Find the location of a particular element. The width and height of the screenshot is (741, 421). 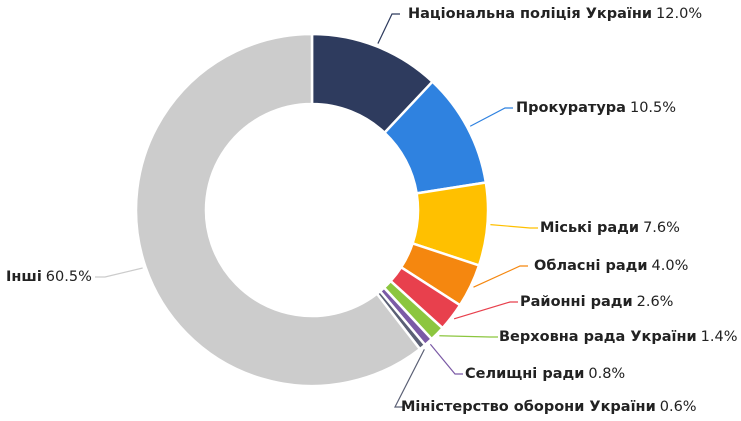

slice-name: Районні ради is located at coordinates (576, 302).